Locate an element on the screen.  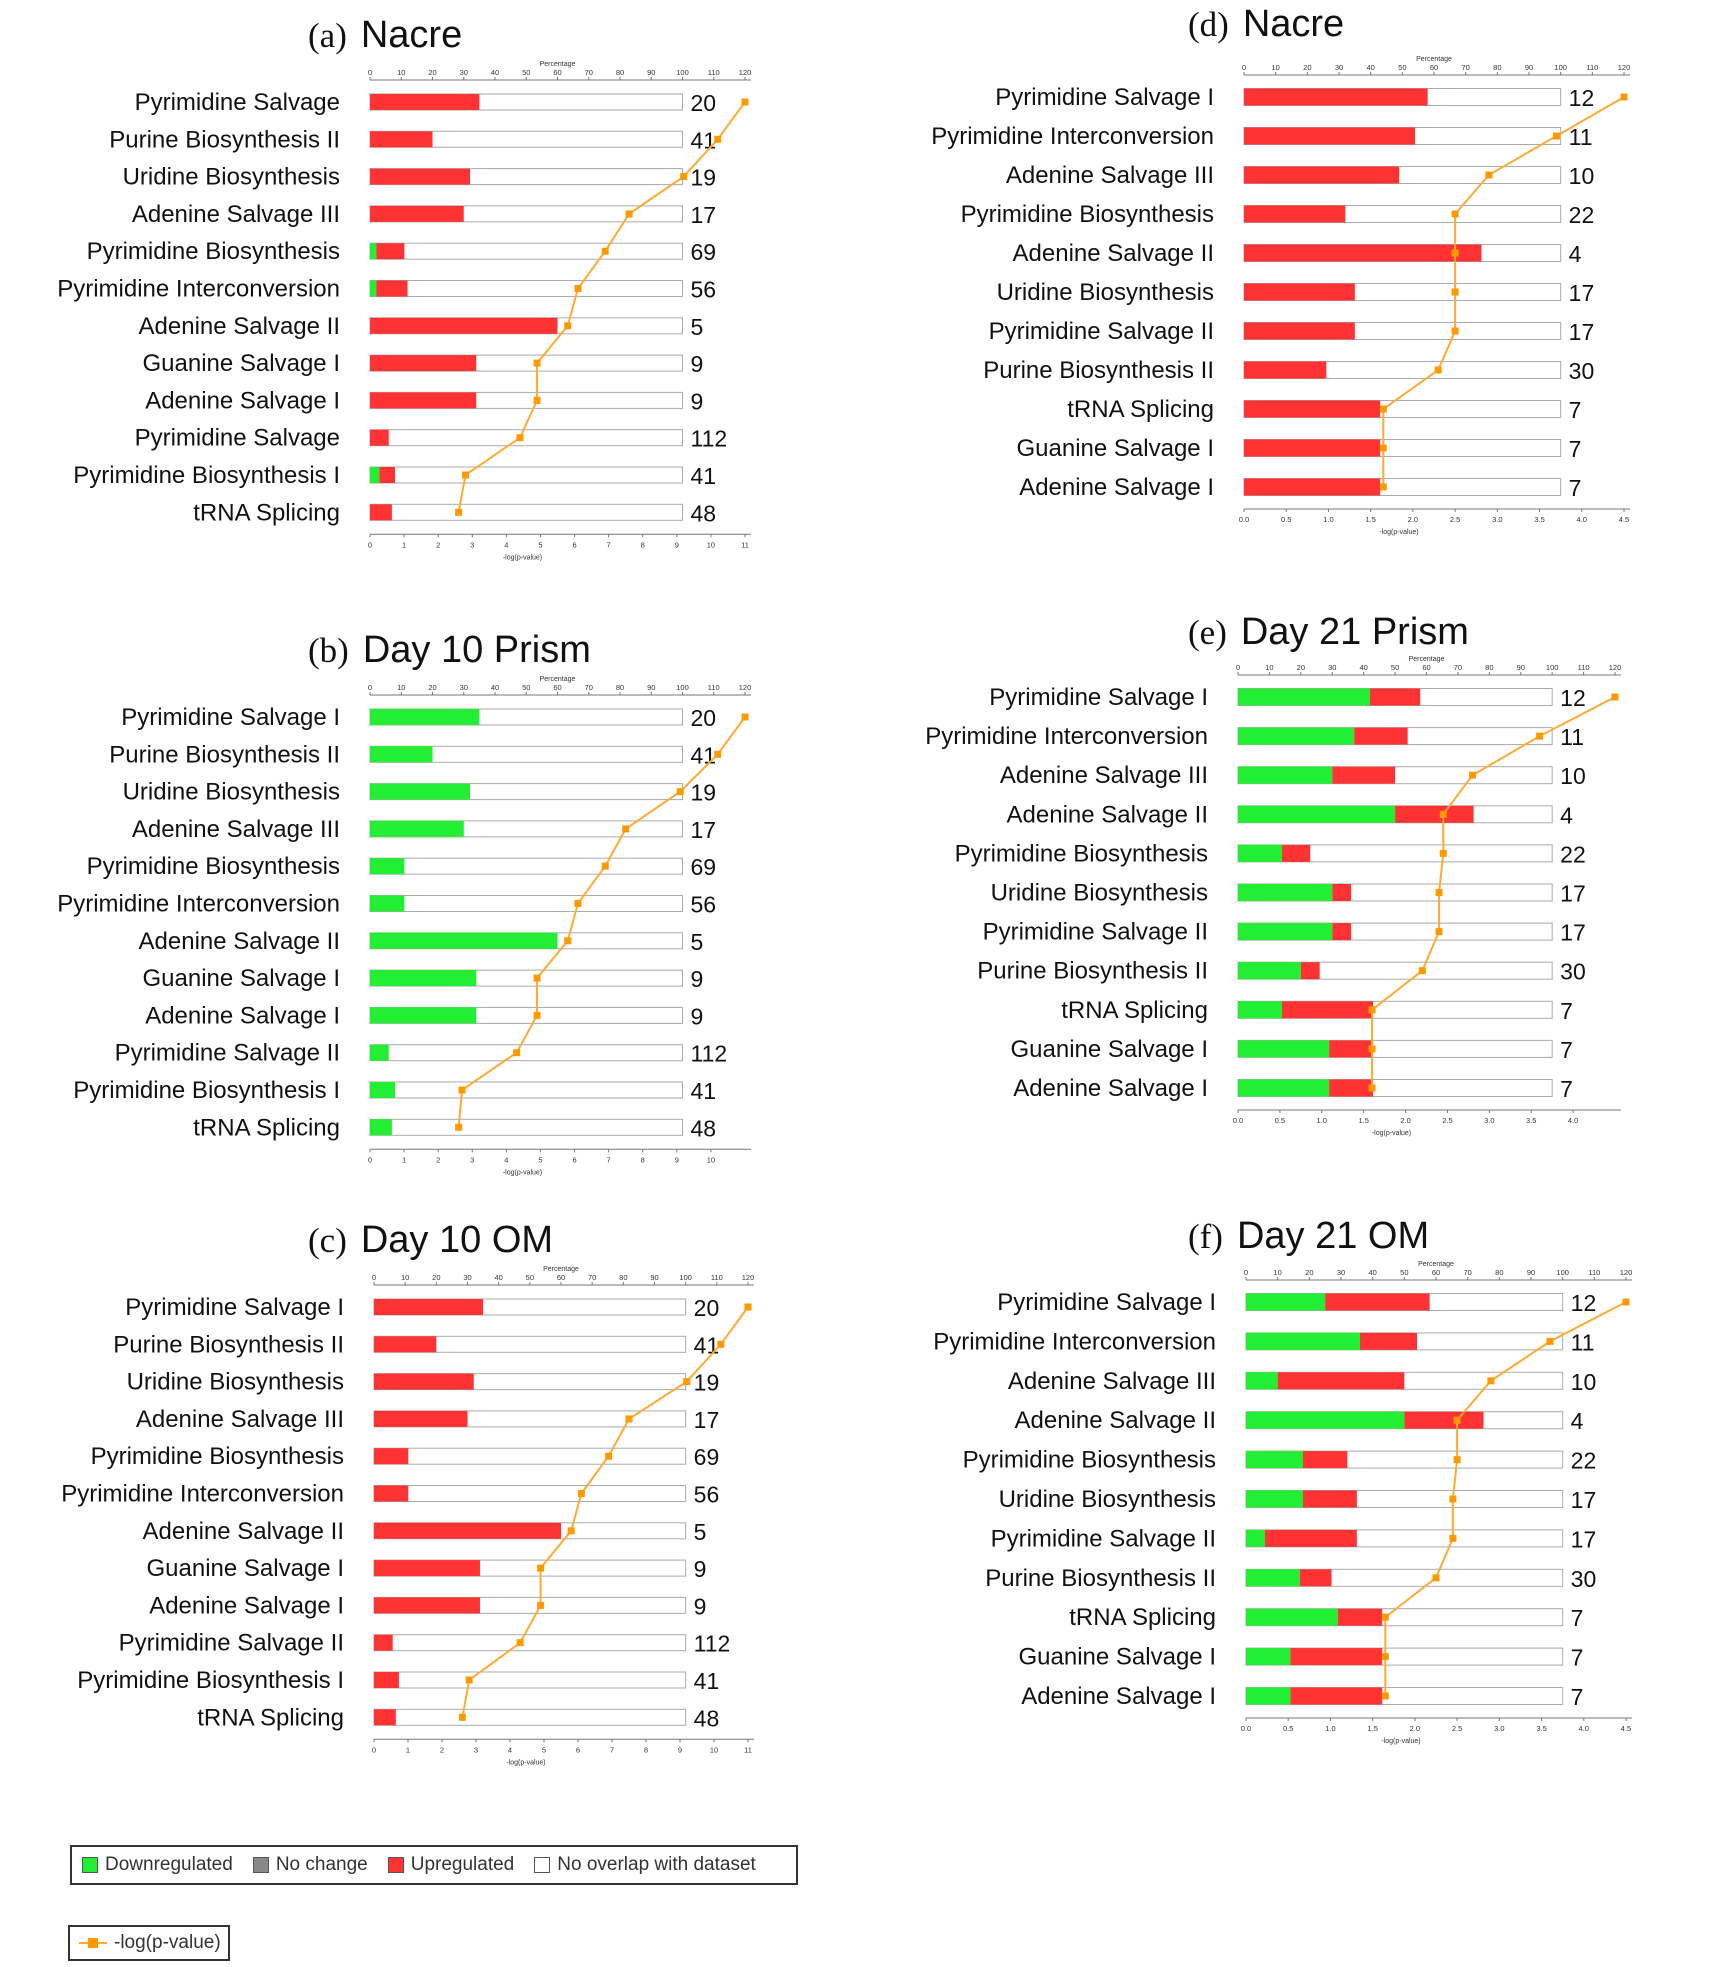
bottom-tick-label: 5 is located at coordinates (540, 1159).